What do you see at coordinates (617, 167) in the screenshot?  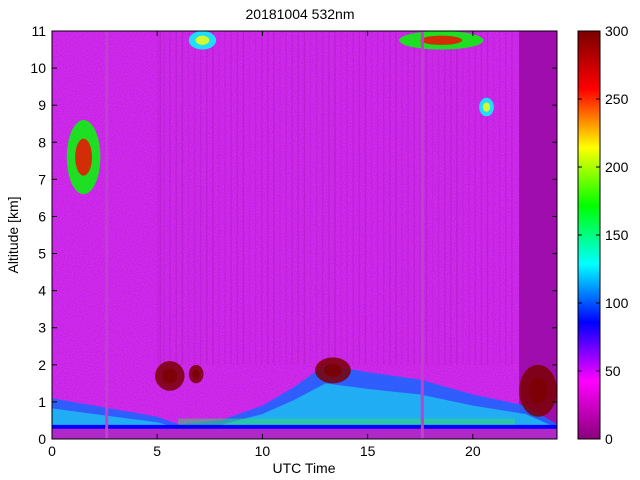 I see `colorbar-tick-label: 200` at bounding box center [617, 167].